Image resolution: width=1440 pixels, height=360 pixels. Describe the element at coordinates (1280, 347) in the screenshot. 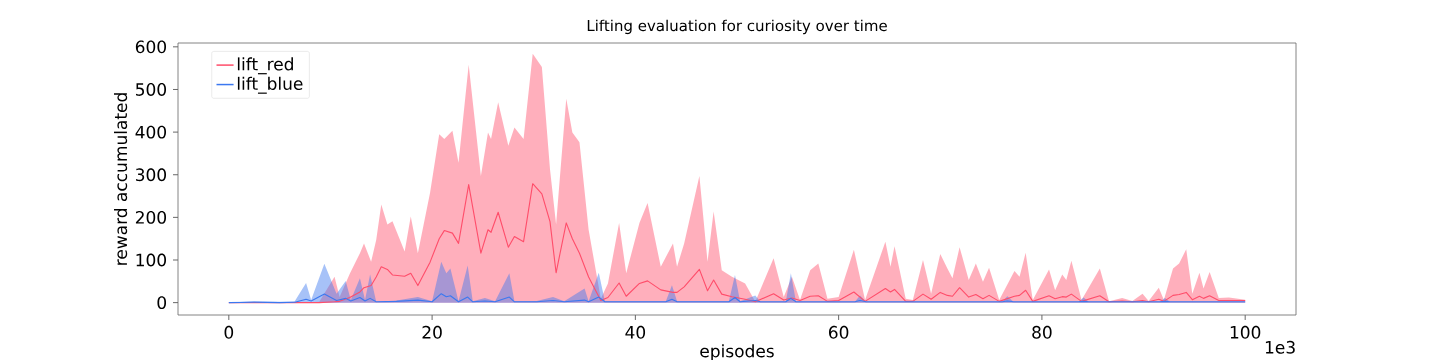

I see `text: 1e3` at that location.